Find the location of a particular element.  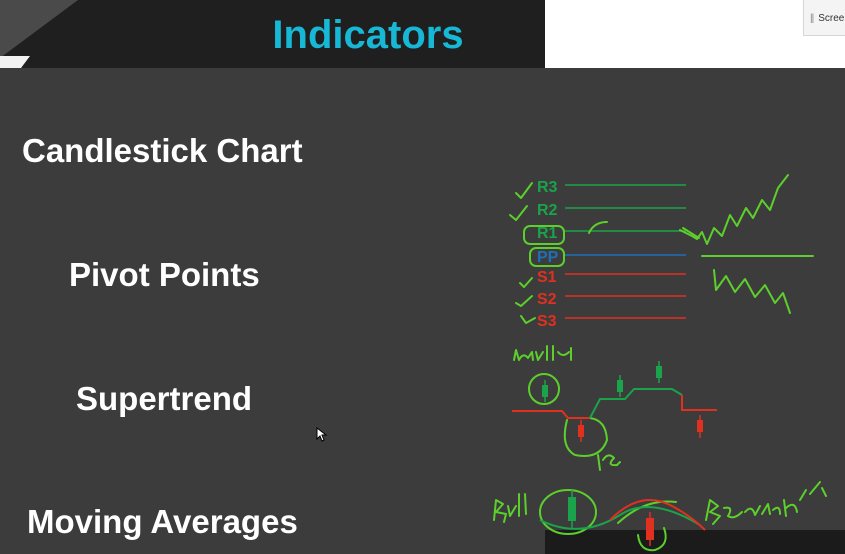

handwriting-be is located at coordinates (609, 462).